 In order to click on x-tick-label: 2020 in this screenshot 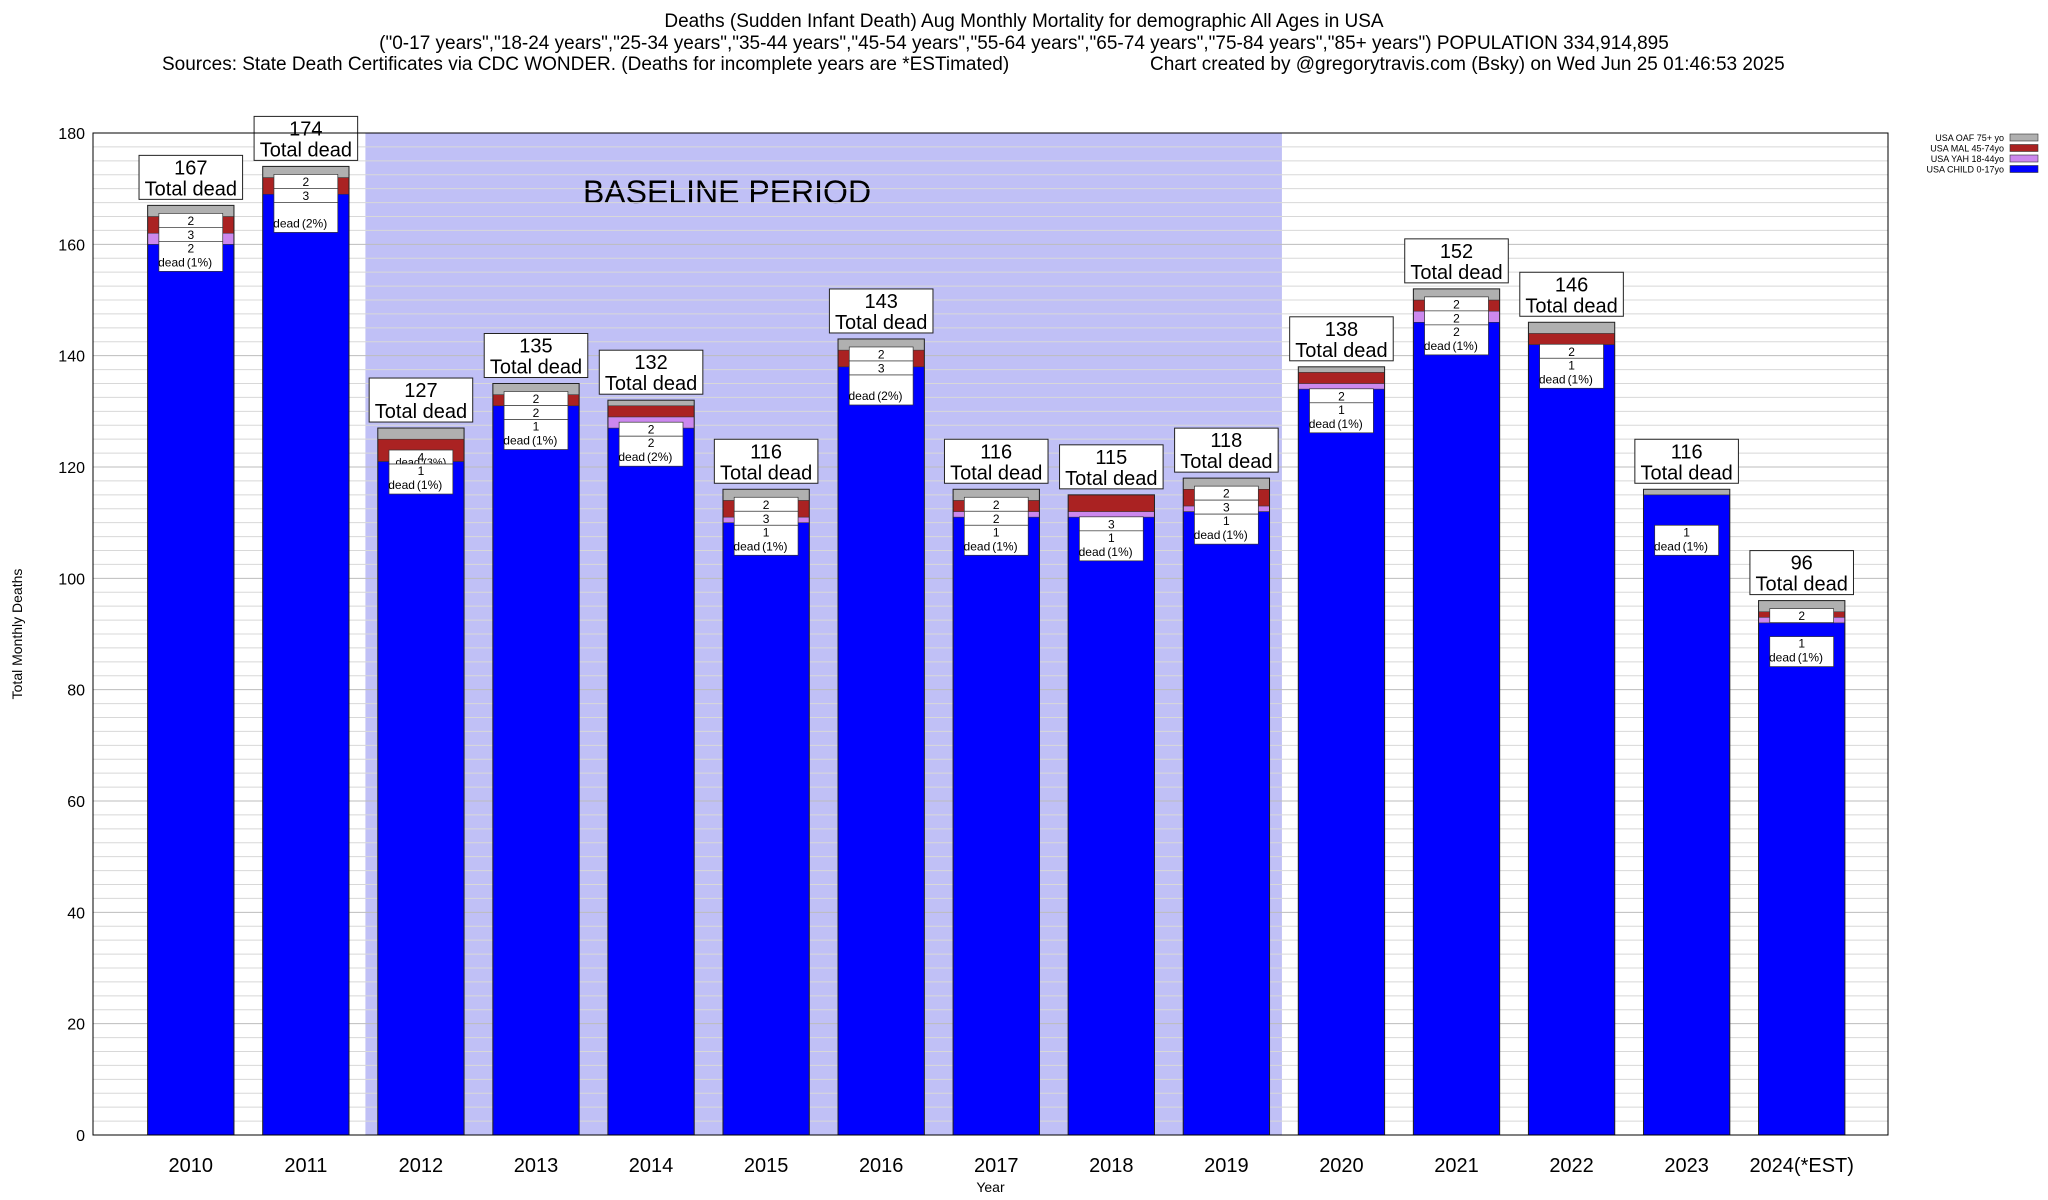, I will do `click(1341, 1166)`.